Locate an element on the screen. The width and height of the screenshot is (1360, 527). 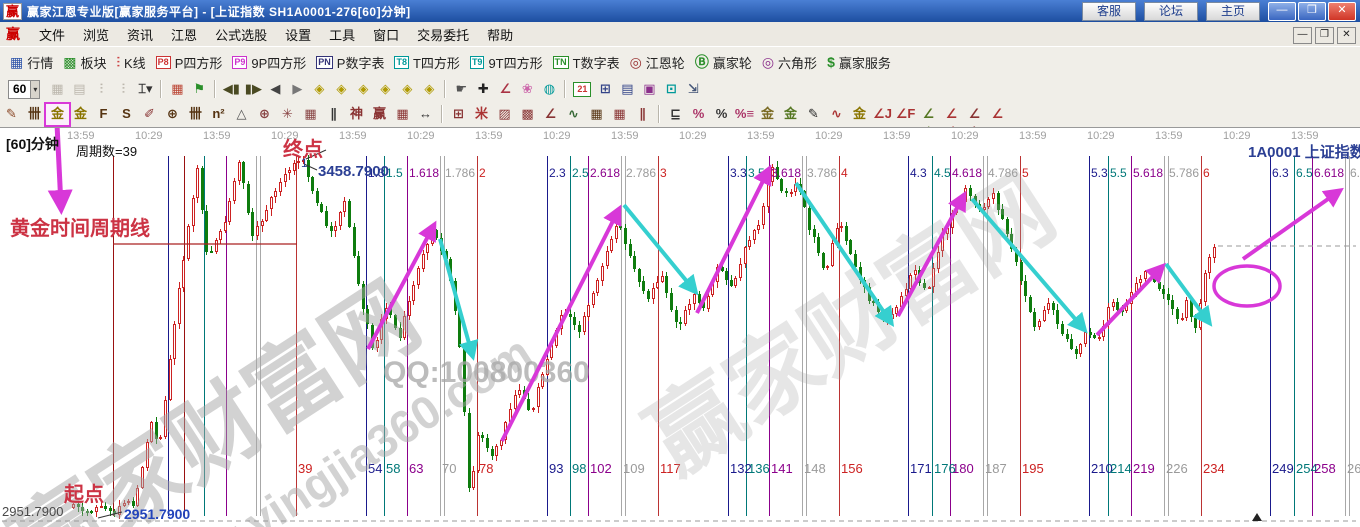
single-candle-icon: ⌶▾ is located at coordinates (145, 88).